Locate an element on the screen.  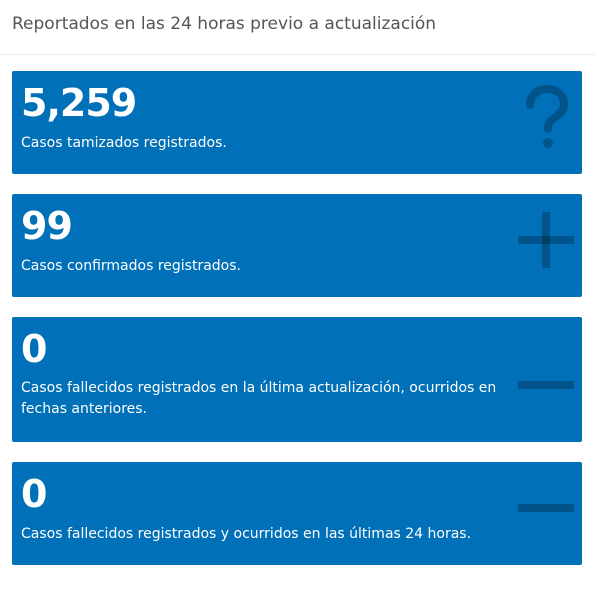
question-icon is located at coordinates (546, 117).